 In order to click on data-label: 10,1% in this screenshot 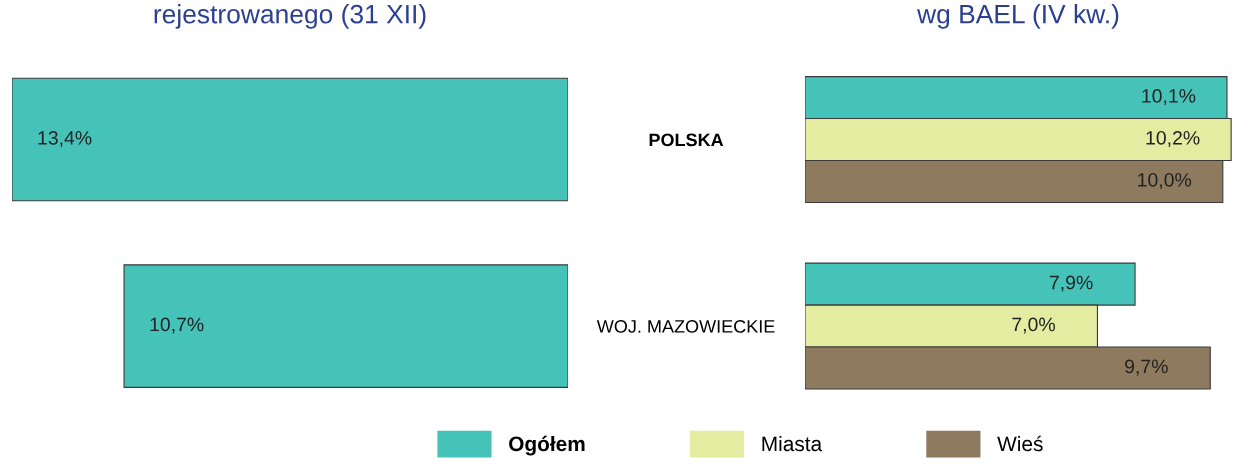, I will do `click(1169, 97)`.